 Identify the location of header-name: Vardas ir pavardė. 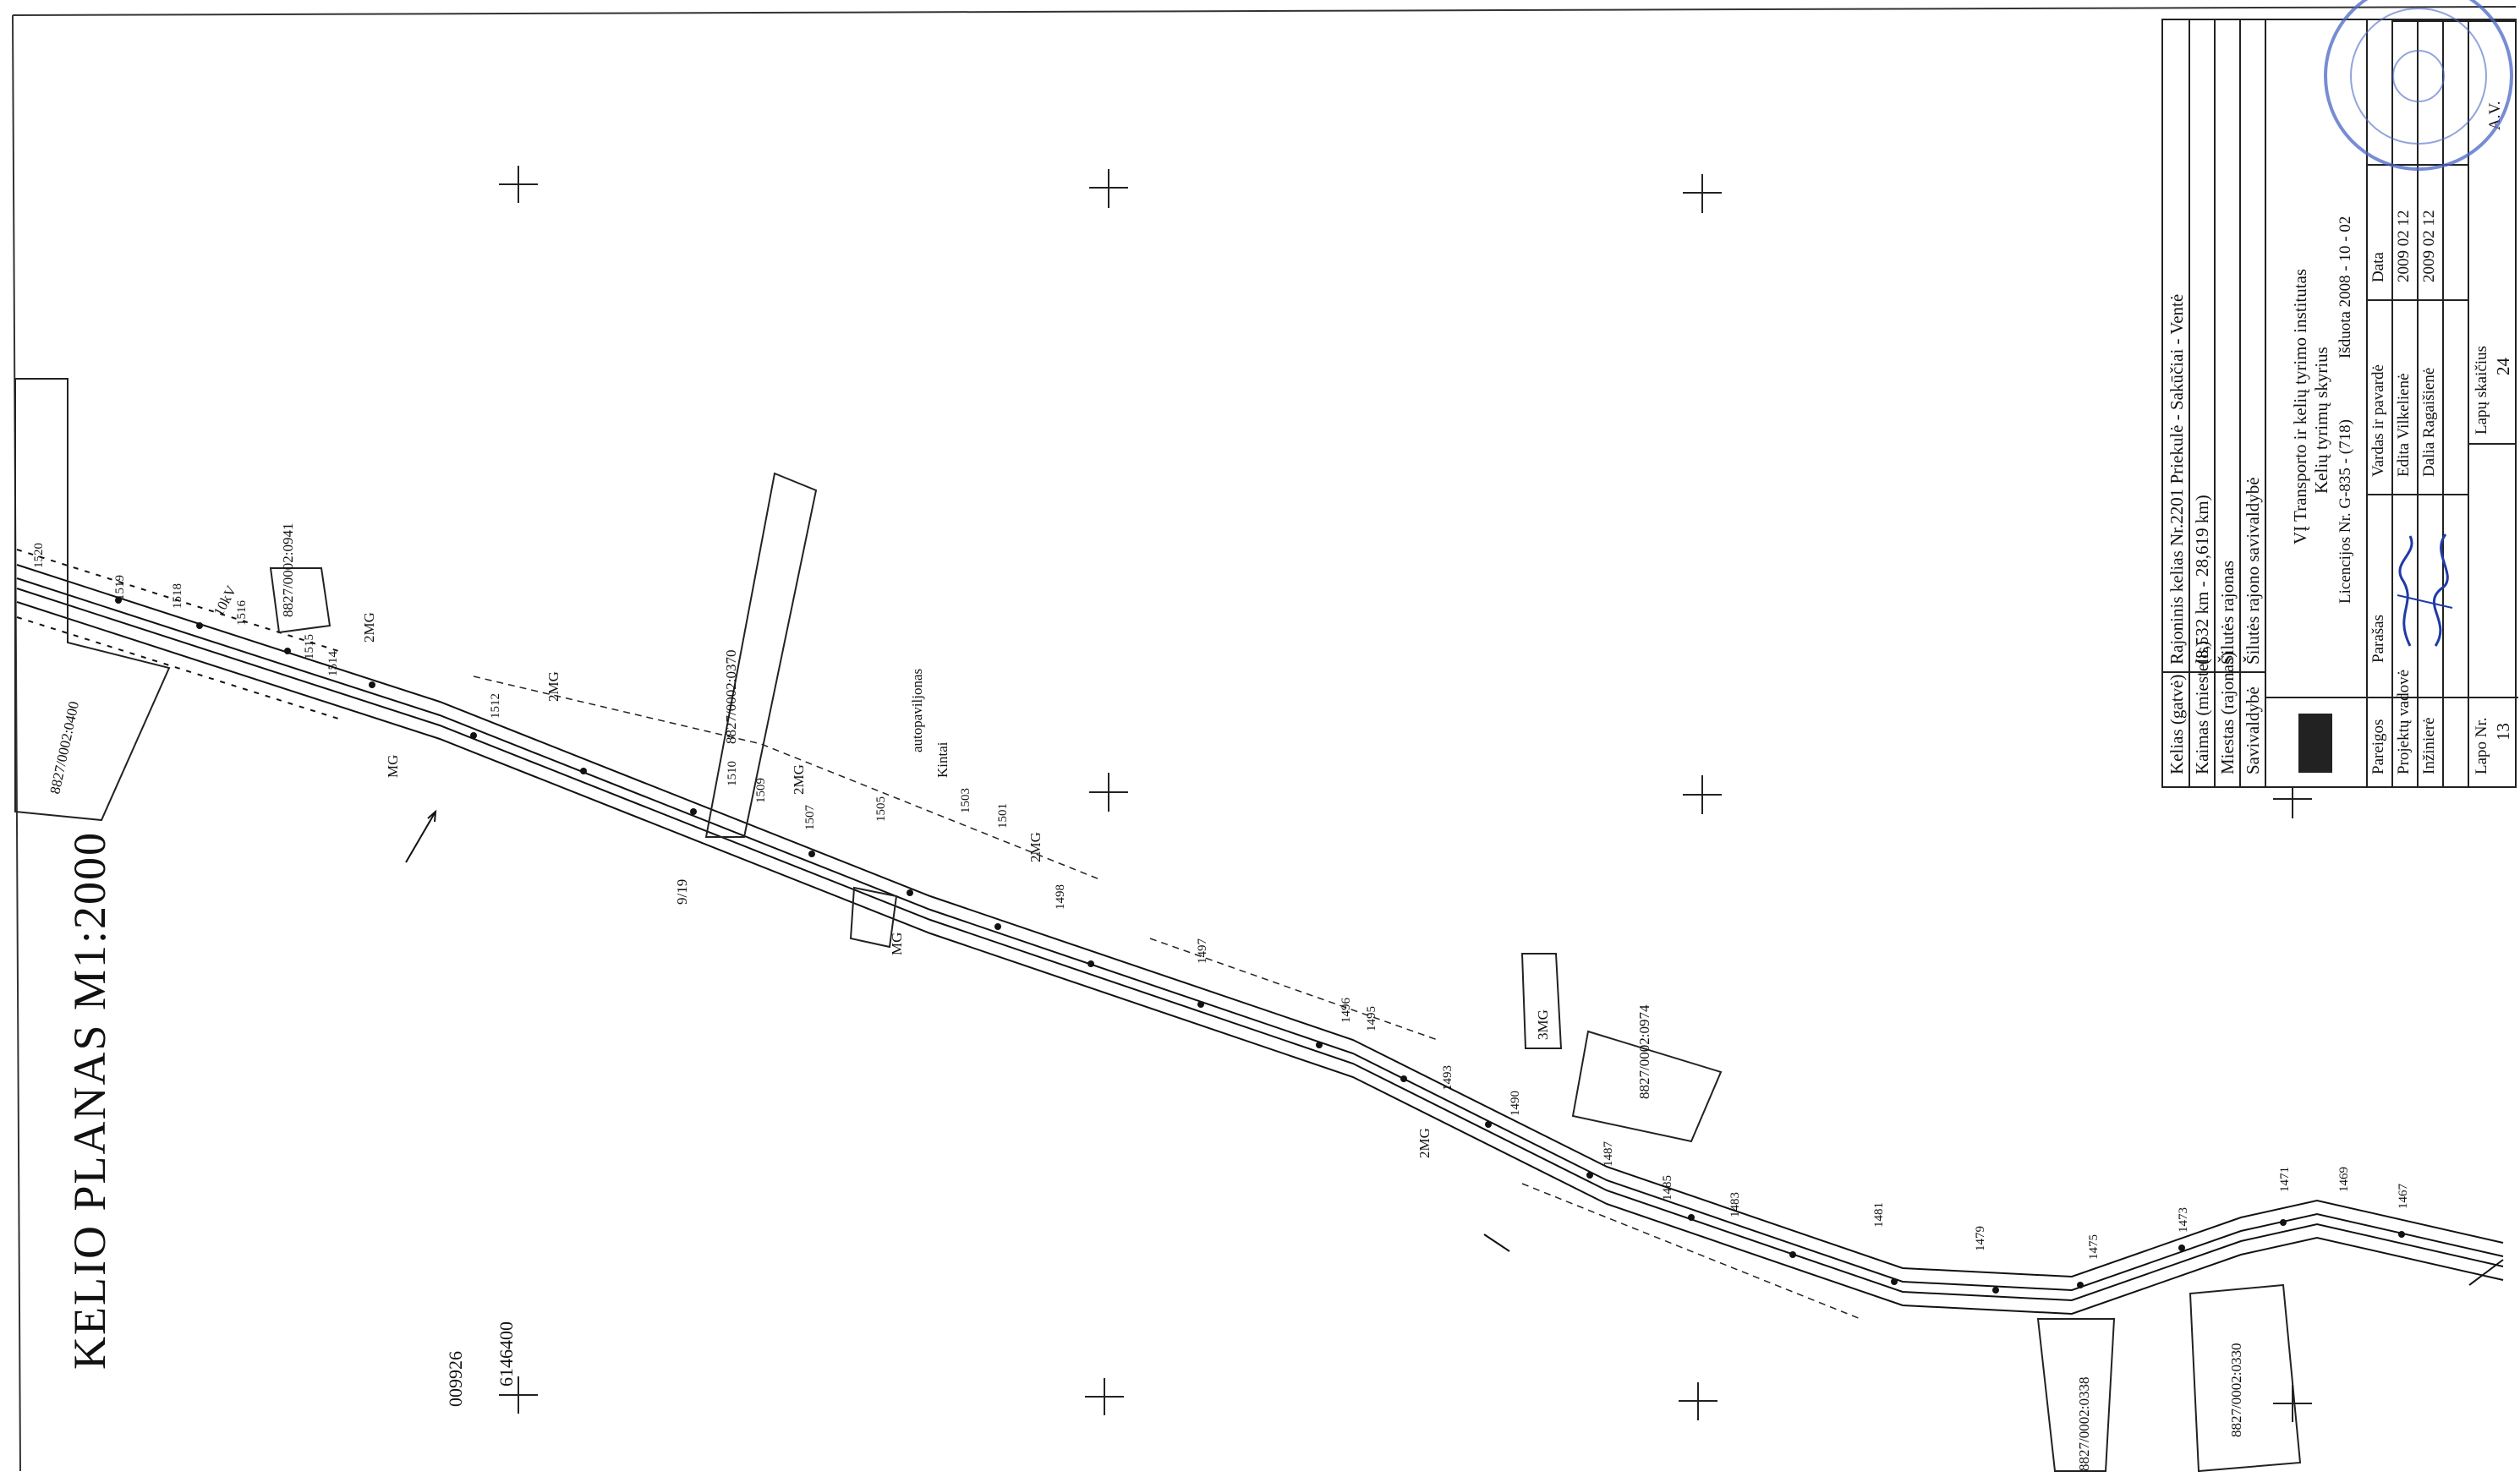
(2378, 420).